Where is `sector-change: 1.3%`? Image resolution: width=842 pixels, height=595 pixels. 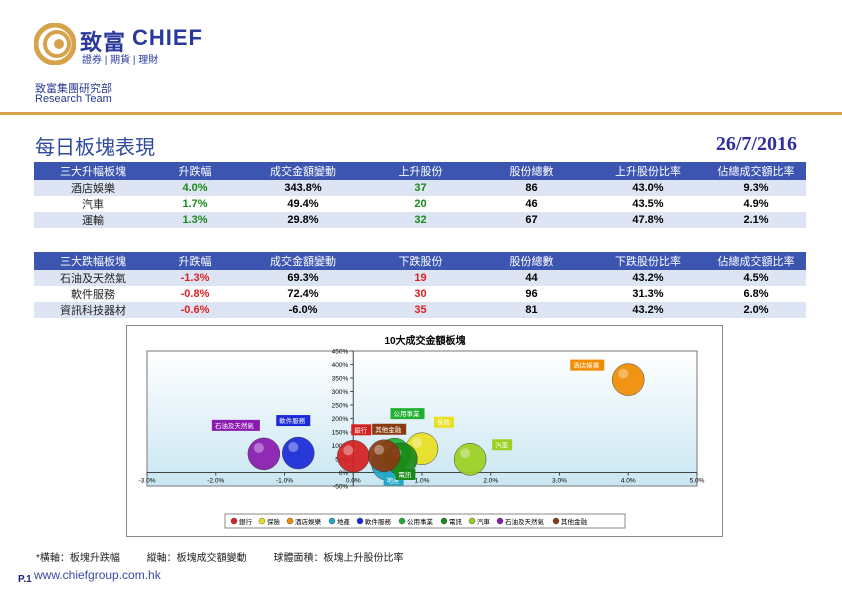
sector-change: 1.3% is located at coordinates (195, 220).